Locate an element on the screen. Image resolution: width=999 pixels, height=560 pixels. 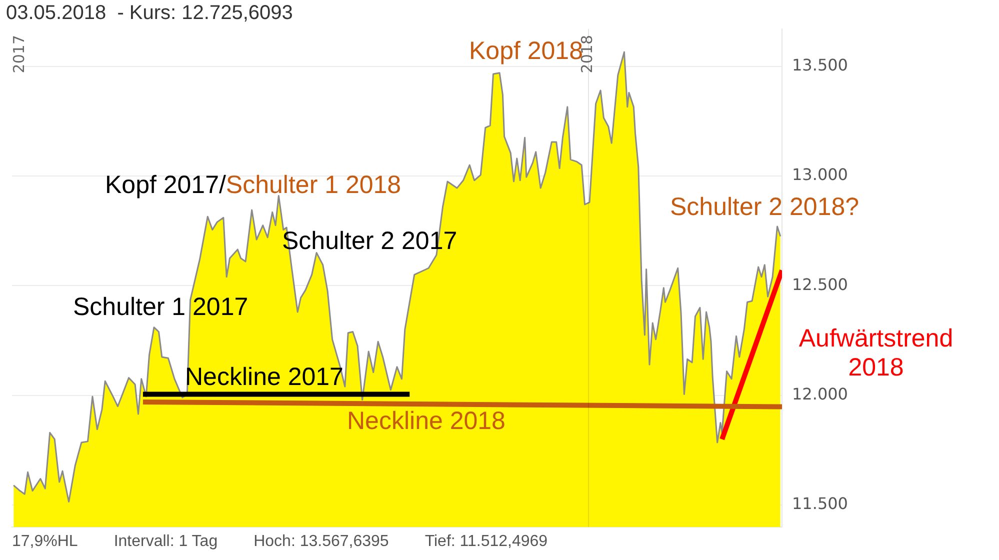
annotation: Schulter 1 2018 is located at coordinates (314, 184).